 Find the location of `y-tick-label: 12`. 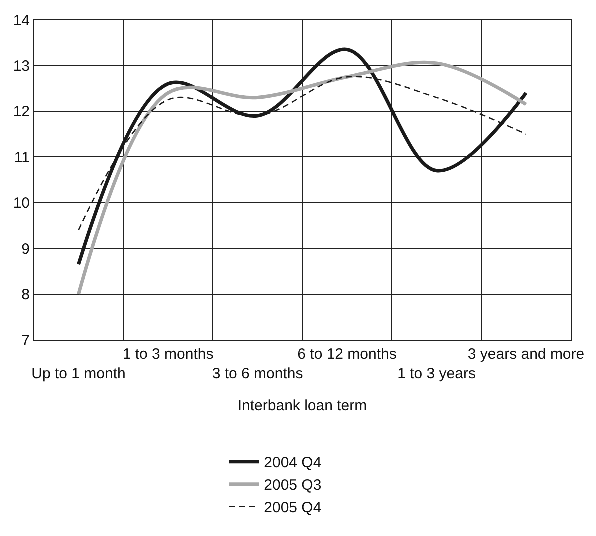

y-tick-label: 12 is located at coordinates (21, 112).